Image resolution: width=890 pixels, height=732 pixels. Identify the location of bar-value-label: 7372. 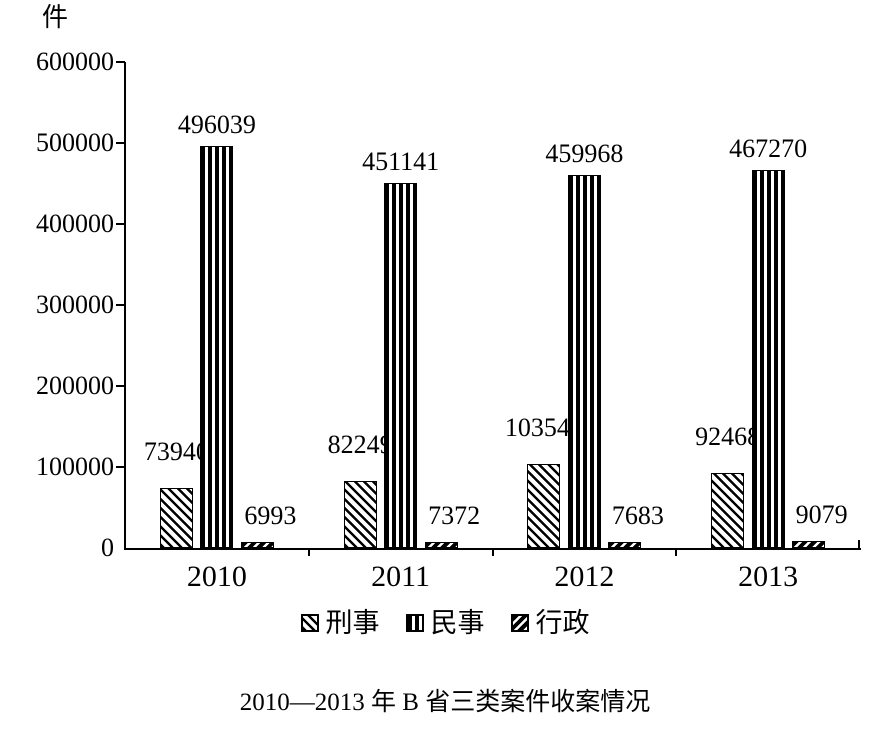
(454, 516).